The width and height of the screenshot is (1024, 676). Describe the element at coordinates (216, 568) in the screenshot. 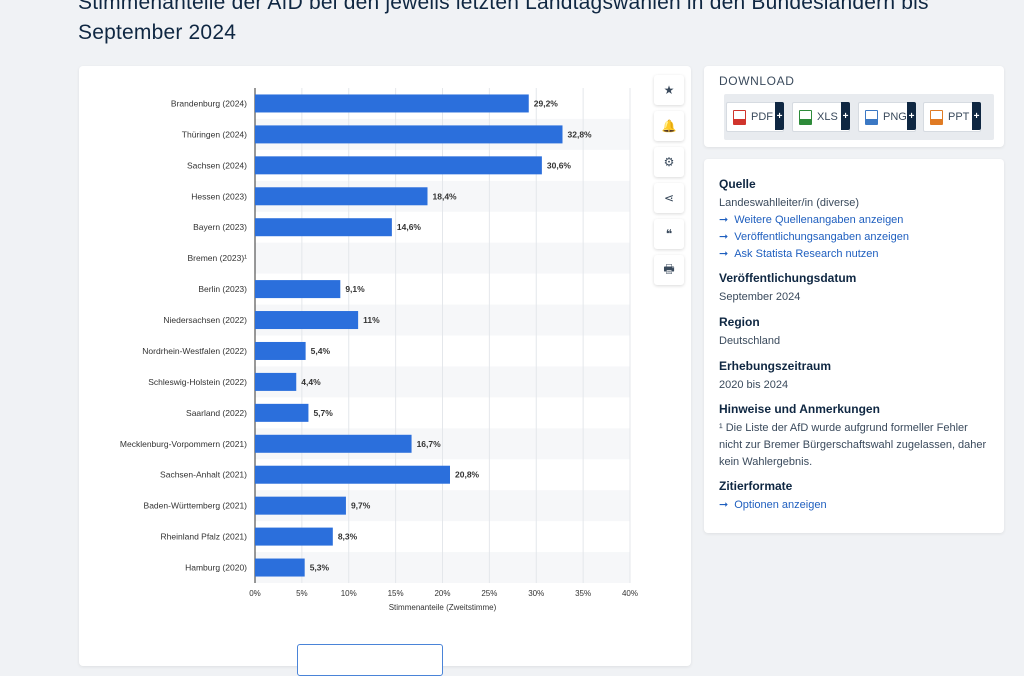

I see `category-label: Hamburg (2020)` at that location.